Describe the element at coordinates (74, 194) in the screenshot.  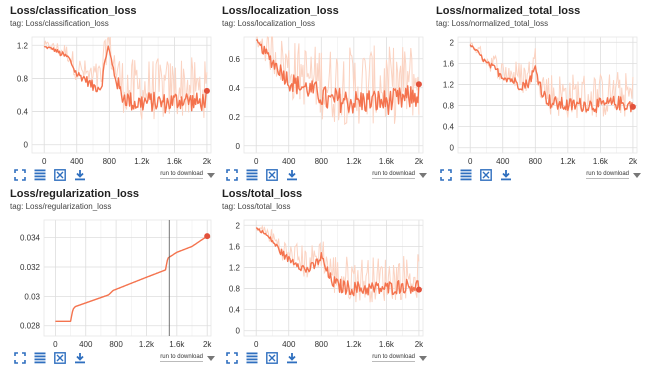
I see `chart-title: Loss/regularization_loss` at that location.